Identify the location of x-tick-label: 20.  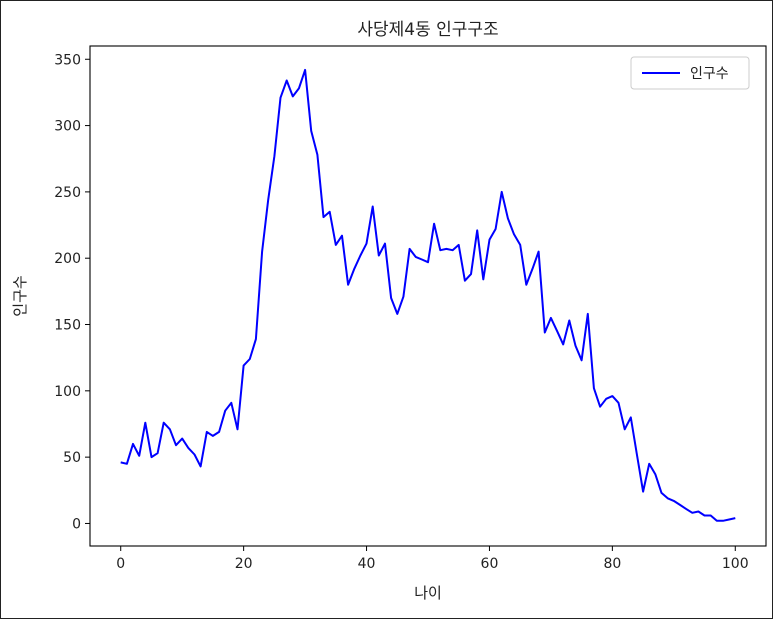
(244, 564).